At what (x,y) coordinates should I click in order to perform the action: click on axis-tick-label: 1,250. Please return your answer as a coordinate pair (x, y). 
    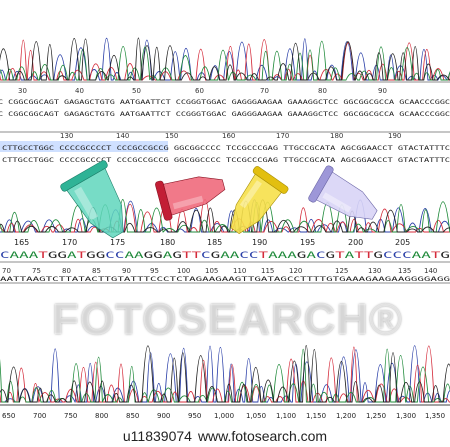
    Looking at the image, I should click on (376, 416).